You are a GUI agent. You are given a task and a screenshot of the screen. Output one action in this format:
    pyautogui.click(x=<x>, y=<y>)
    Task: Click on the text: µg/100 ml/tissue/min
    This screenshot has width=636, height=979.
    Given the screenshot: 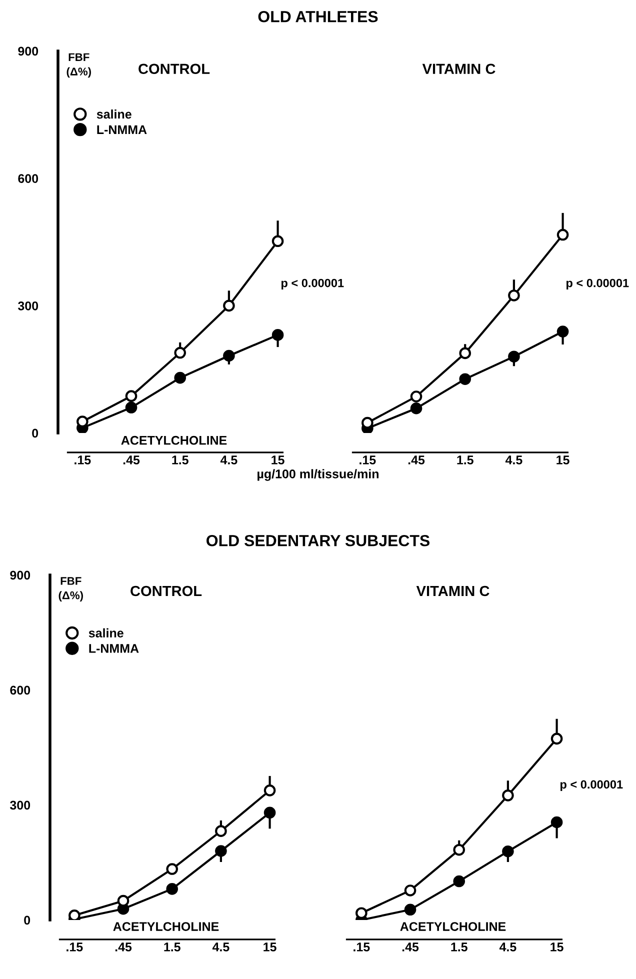 What is the action you would take?
    pyautogui.click(x=318, y=475)
    